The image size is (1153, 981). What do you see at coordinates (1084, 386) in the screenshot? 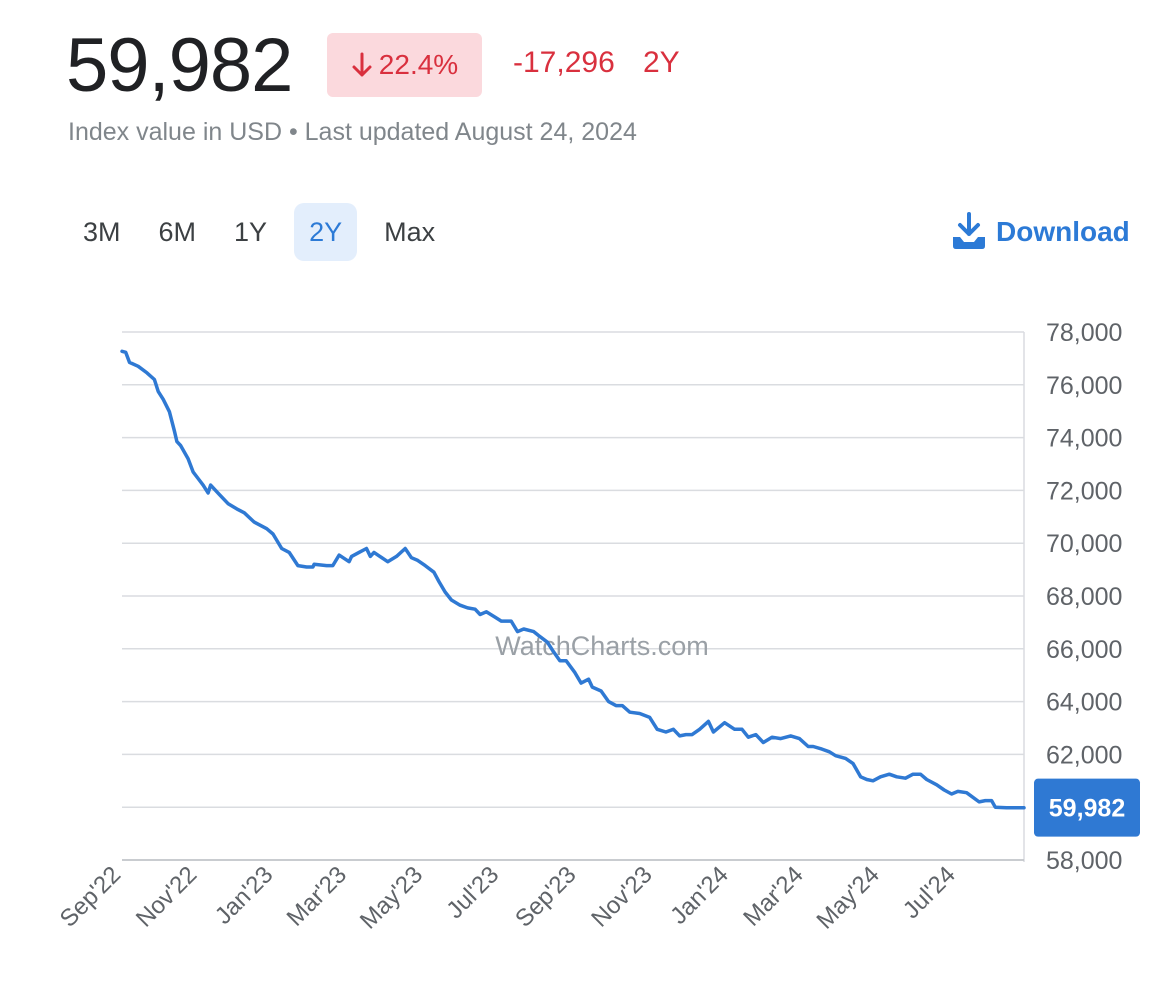
I see `y-tick-label: 76,000` at bounding box center [1084, 386].